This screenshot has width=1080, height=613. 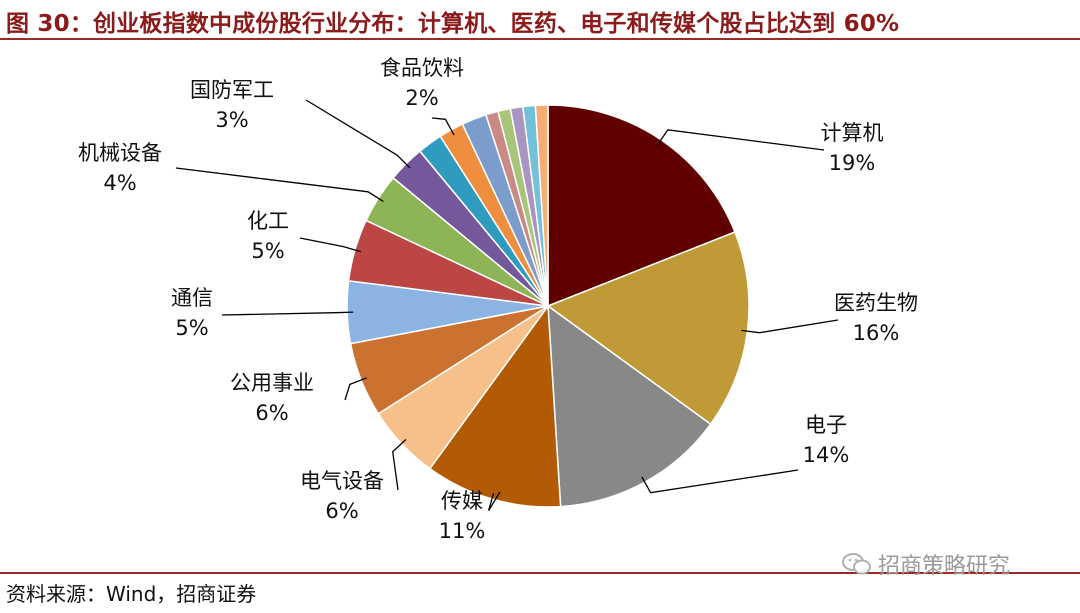 What do you see at coordinates (131, 594) in the screenshot?
I see `source-note: 资料来源：Wind，招商证券` at bounding box center [131, 594].